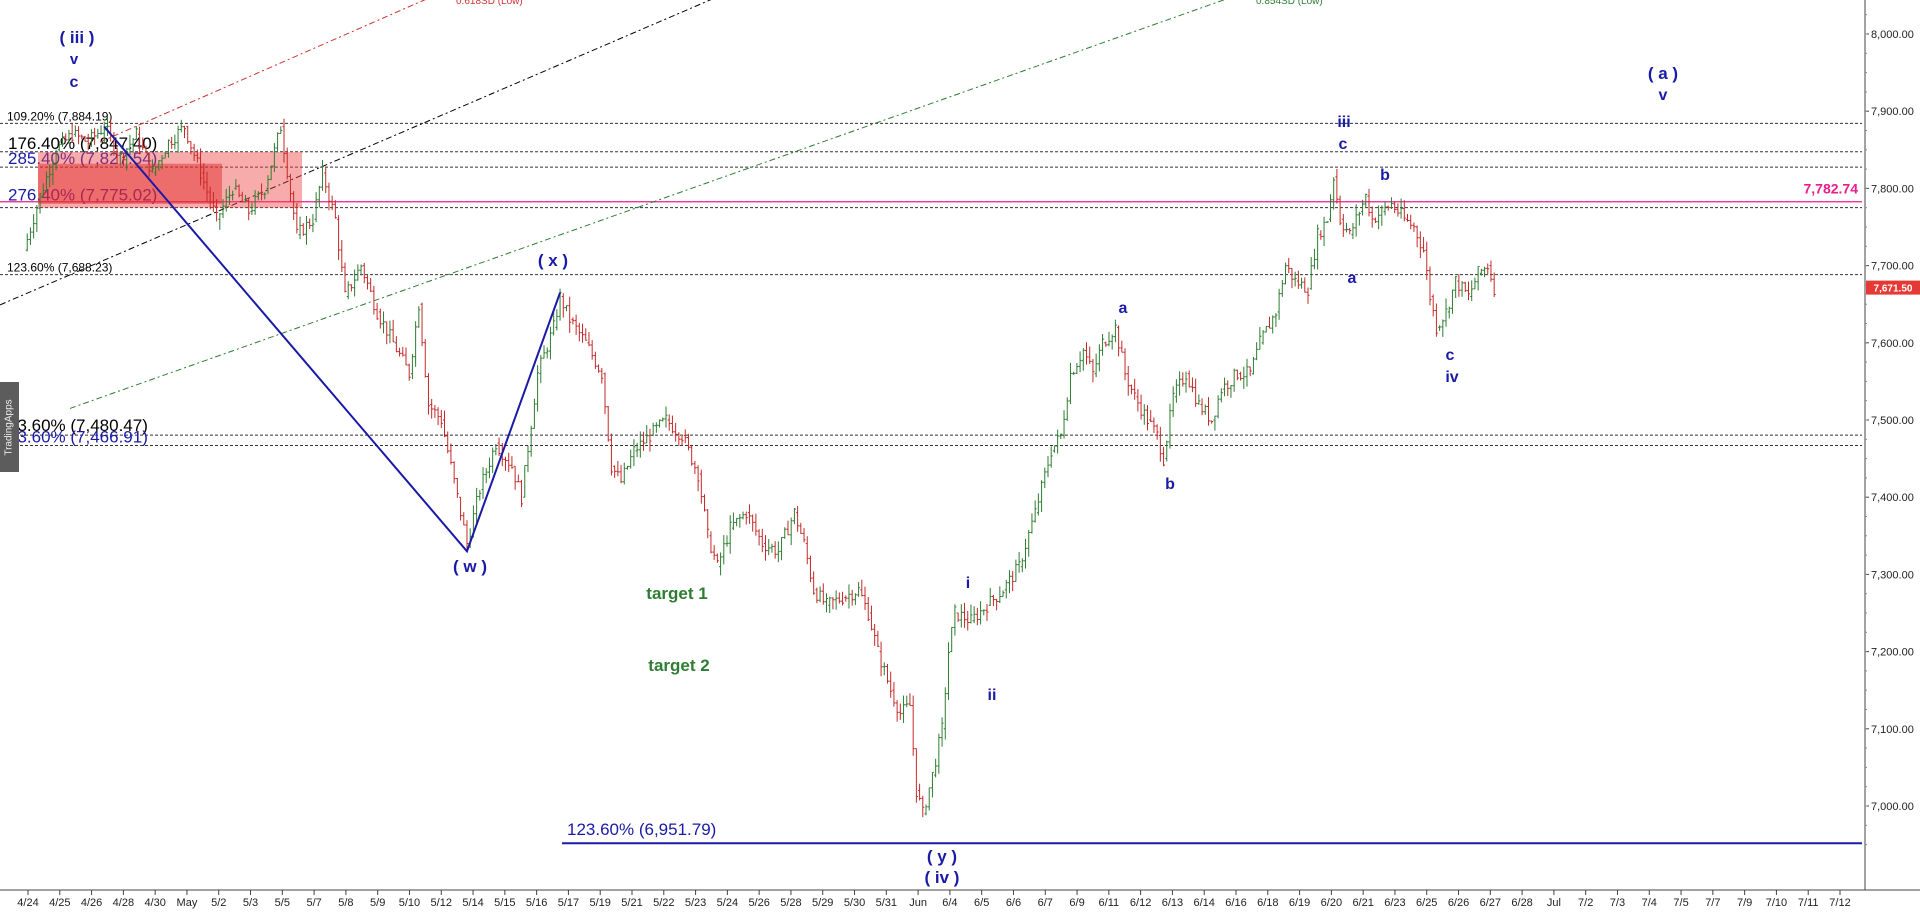  What do you see at coordinates (676, 593) in the screenshot?
I see `target-1-label: target 1` at bounding box center [676, 593].